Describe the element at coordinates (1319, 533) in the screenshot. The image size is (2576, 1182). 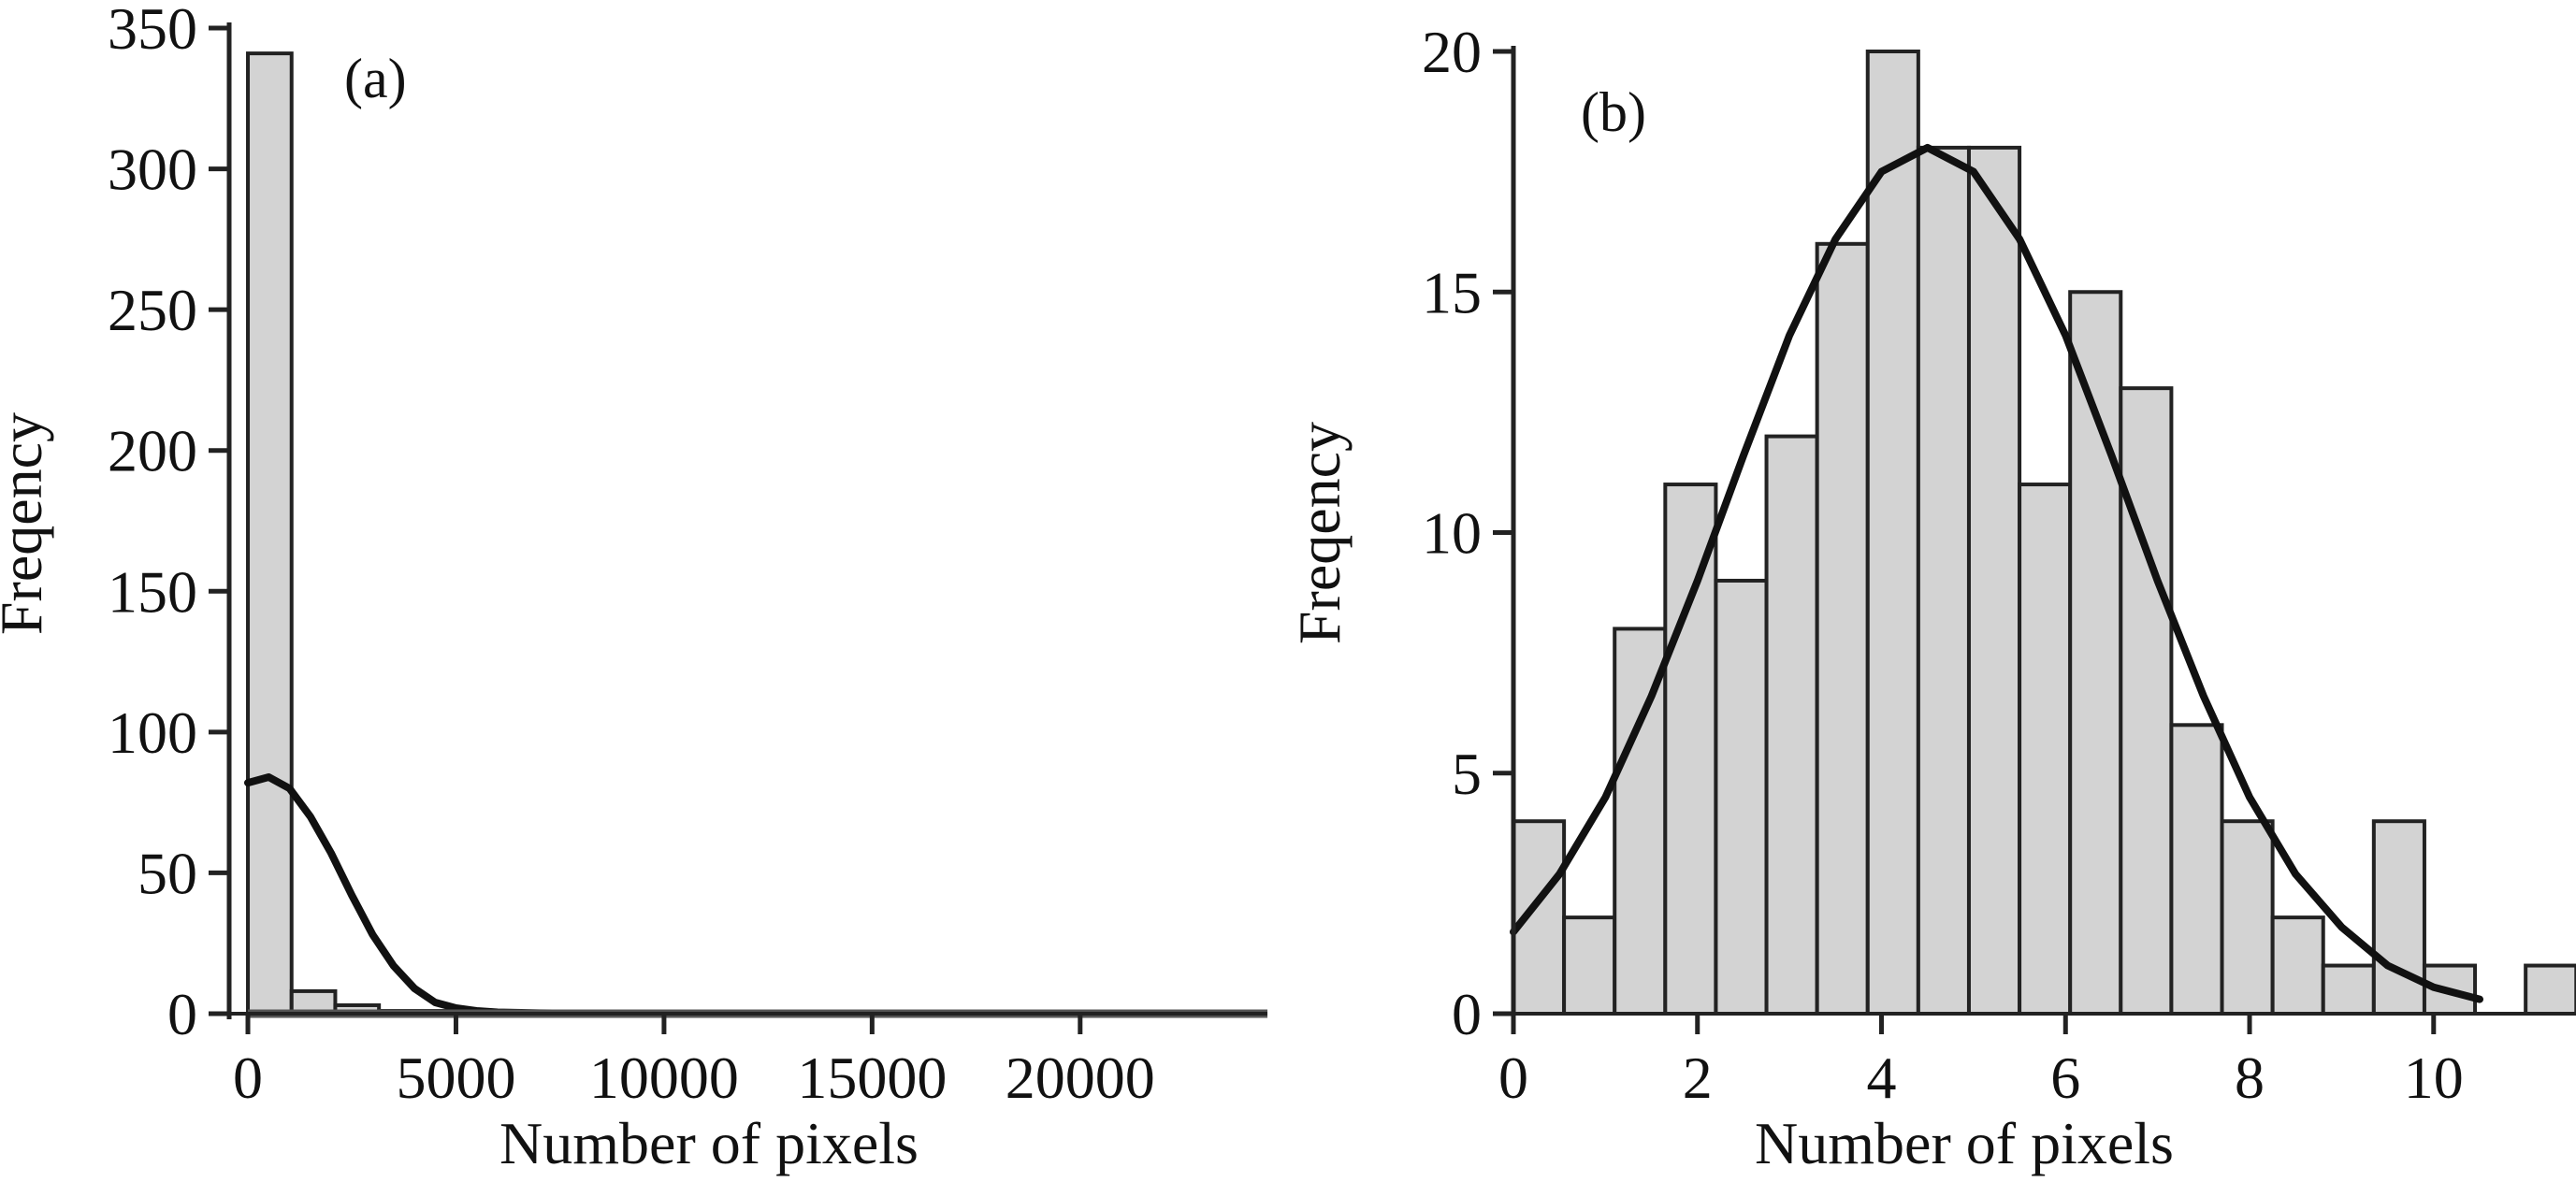
I see `panel-b-y-axis-title: Freqency` at that location.